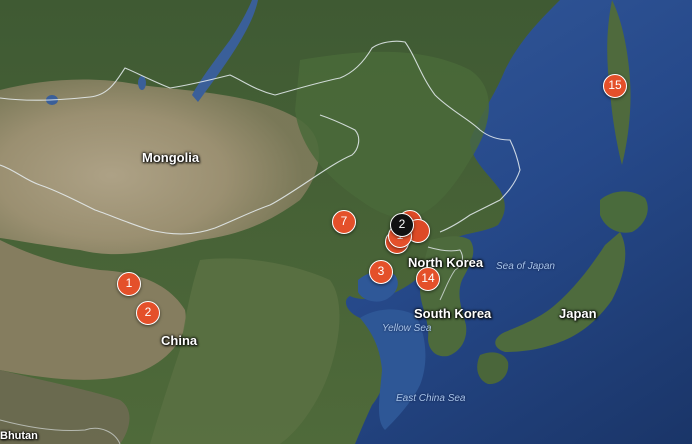 The height and width of the screenshot is (444, 692). I want to click on map-cluster-marker: 2, so click(402, 225).